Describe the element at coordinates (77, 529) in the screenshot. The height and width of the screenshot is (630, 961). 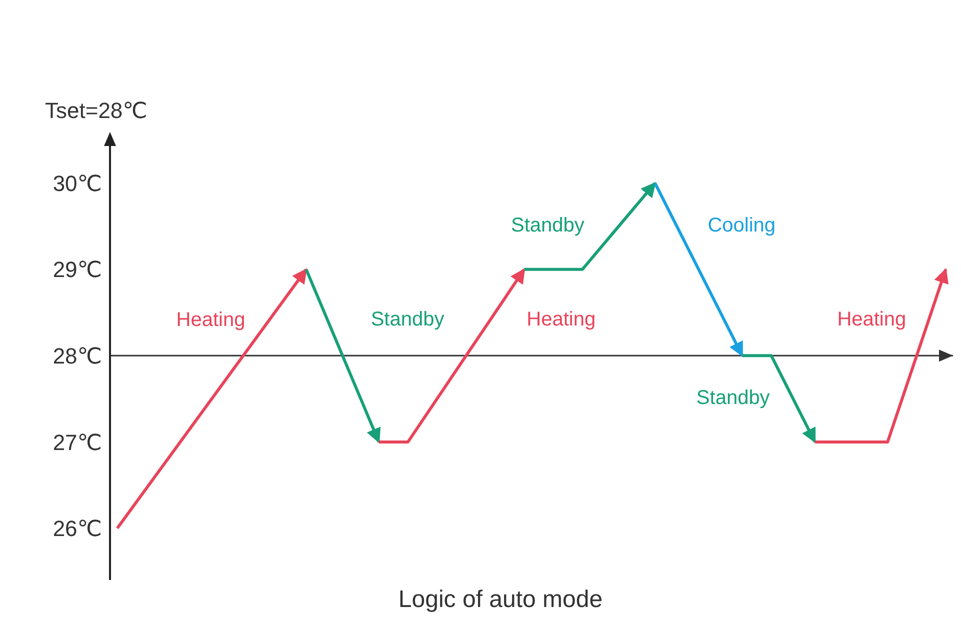
I see `y-tick-label: 26℃` at that location.